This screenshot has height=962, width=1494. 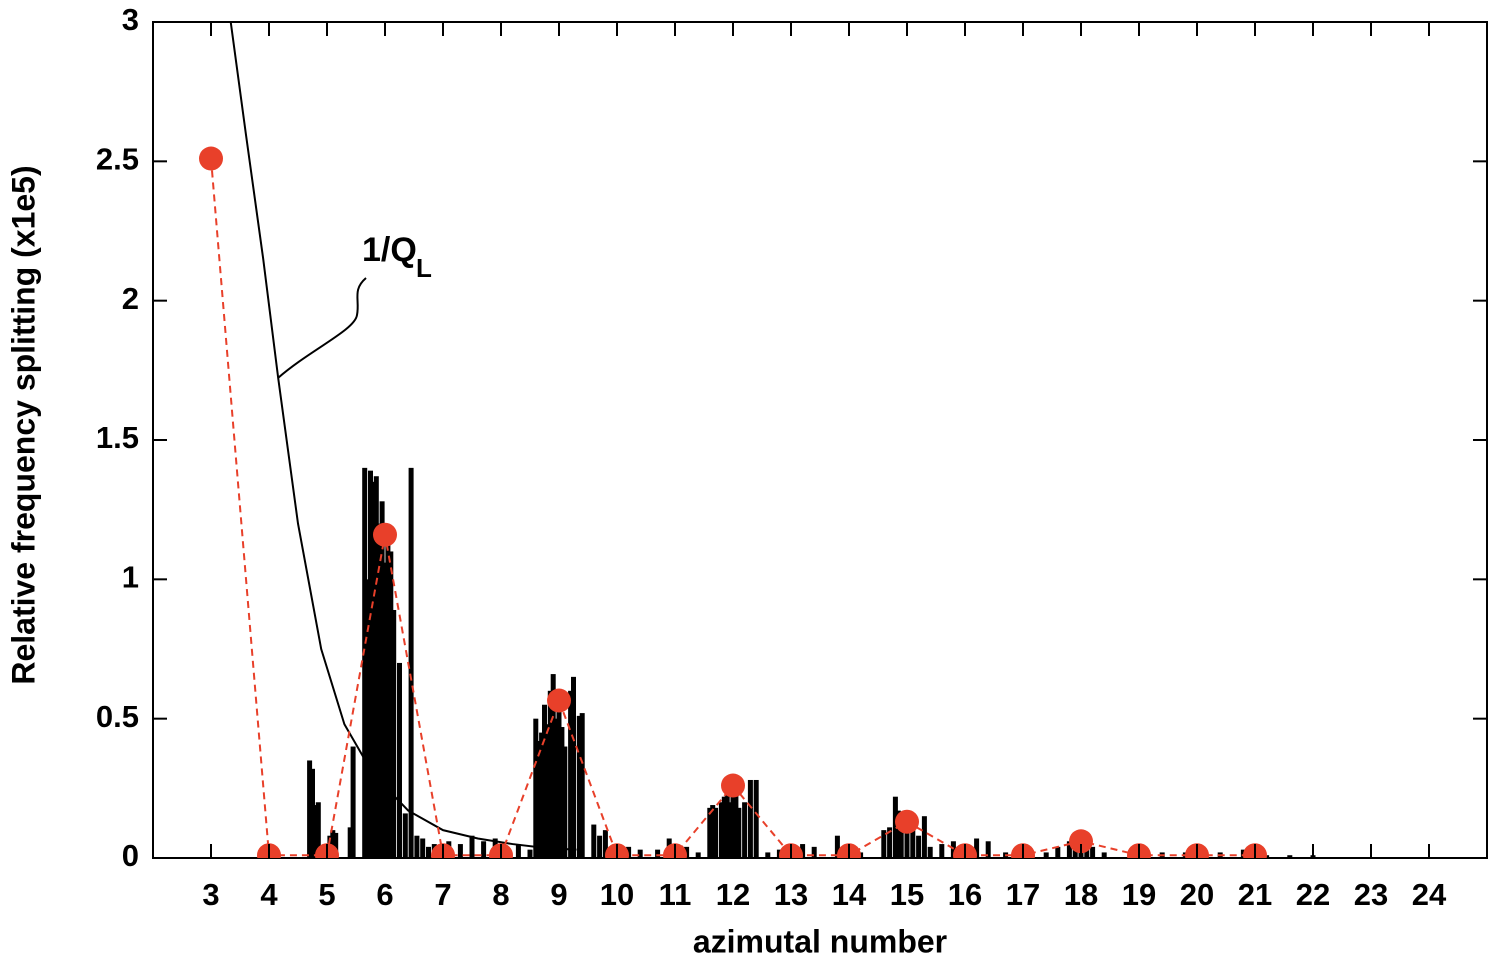 What do you see at coordinates (965, 894) in the screenshot?
I see `x-tick-label: 16` at bounding box center [965, 894].